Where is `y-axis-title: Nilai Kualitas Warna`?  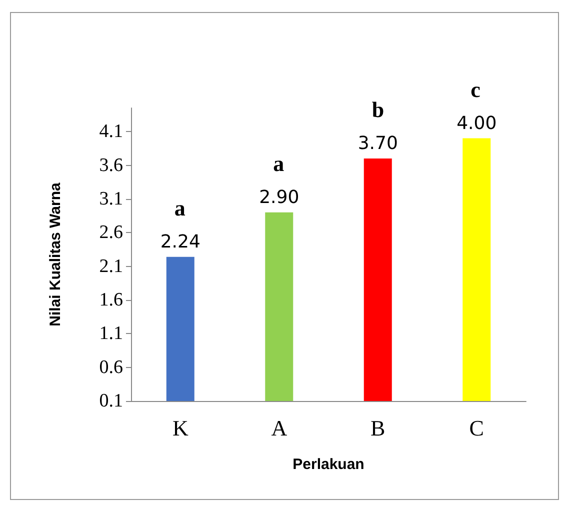
y-axis-title: Nilai Kualitas Warna is located at coordinates (55, 254).